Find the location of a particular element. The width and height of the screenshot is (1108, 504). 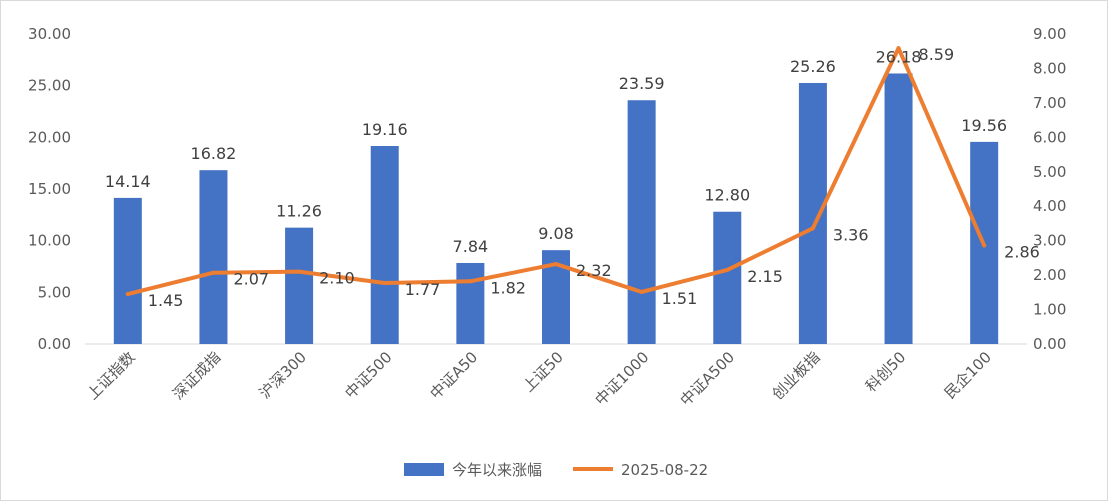

x-category-label: 中证500 is located at coordinates (368, 375).